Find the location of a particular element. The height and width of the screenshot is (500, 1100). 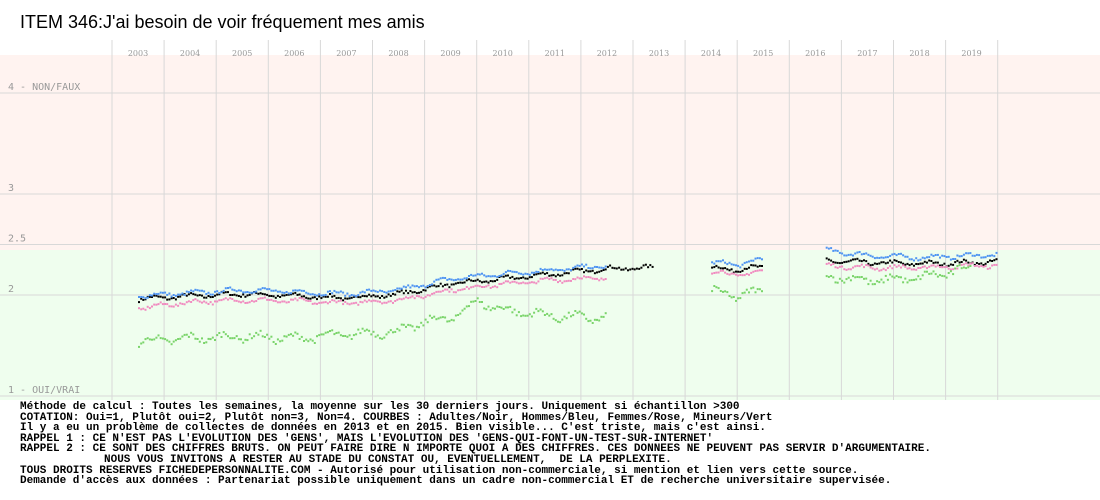

x-tick-label: 2012 is located at coordinates (607, 53).